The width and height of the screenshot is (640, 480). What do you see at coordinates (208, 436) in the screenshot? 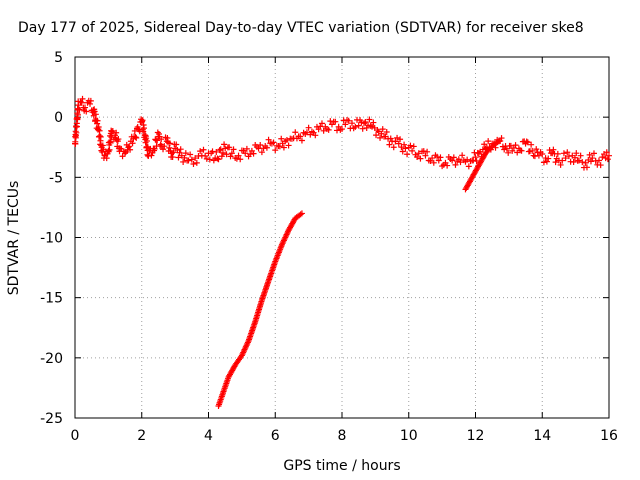
I see `x-tick-label: 4` at bounding box center [208, 436].